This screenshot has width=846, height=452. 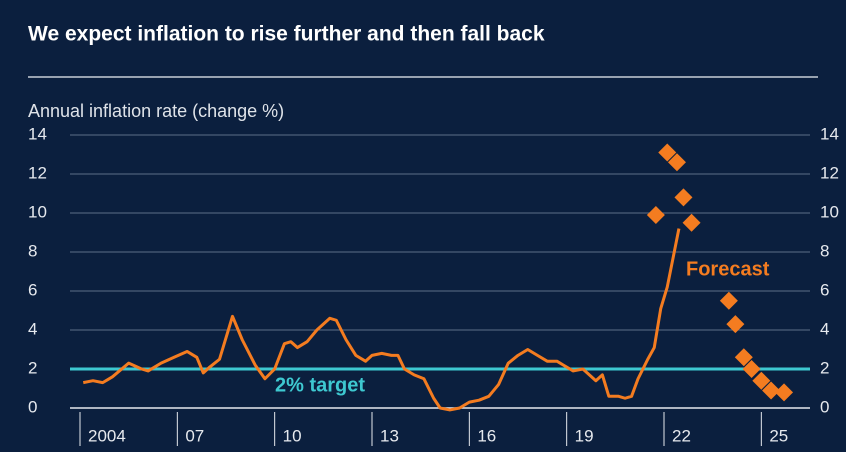 I want to click on y-tick-label: 14, so click(x=37, y=133).